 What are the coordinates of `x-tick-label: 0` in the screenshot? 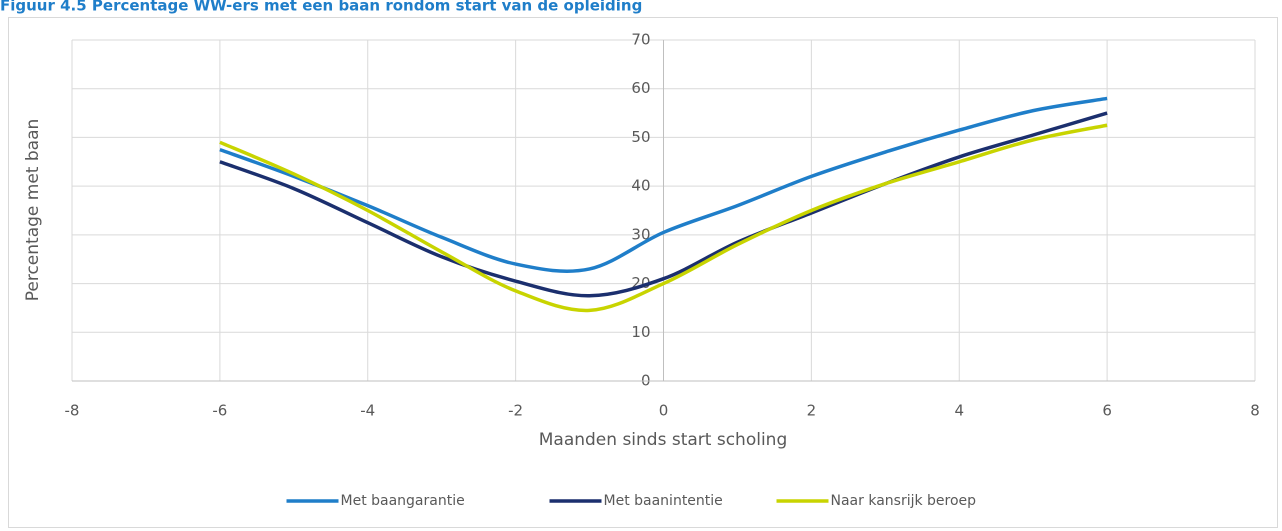 It's located at (664, 411).